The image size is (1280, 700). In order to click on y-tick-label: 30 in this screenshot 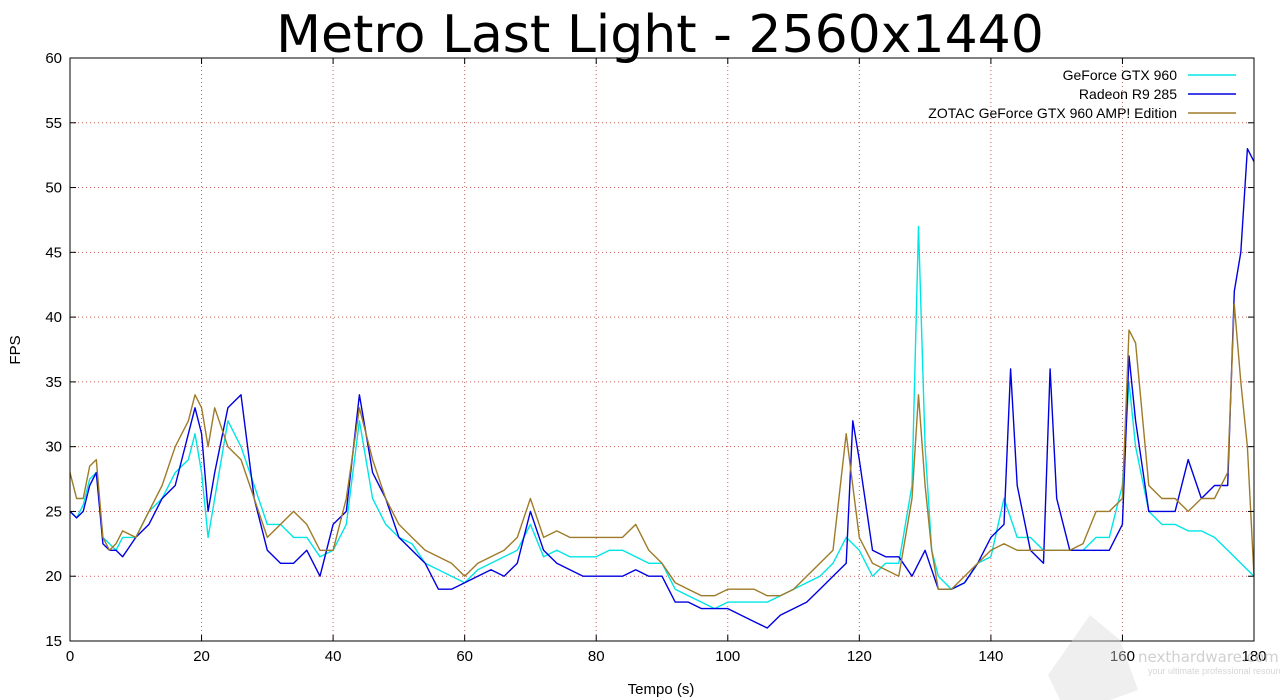, I will do `click(53, 447)`.